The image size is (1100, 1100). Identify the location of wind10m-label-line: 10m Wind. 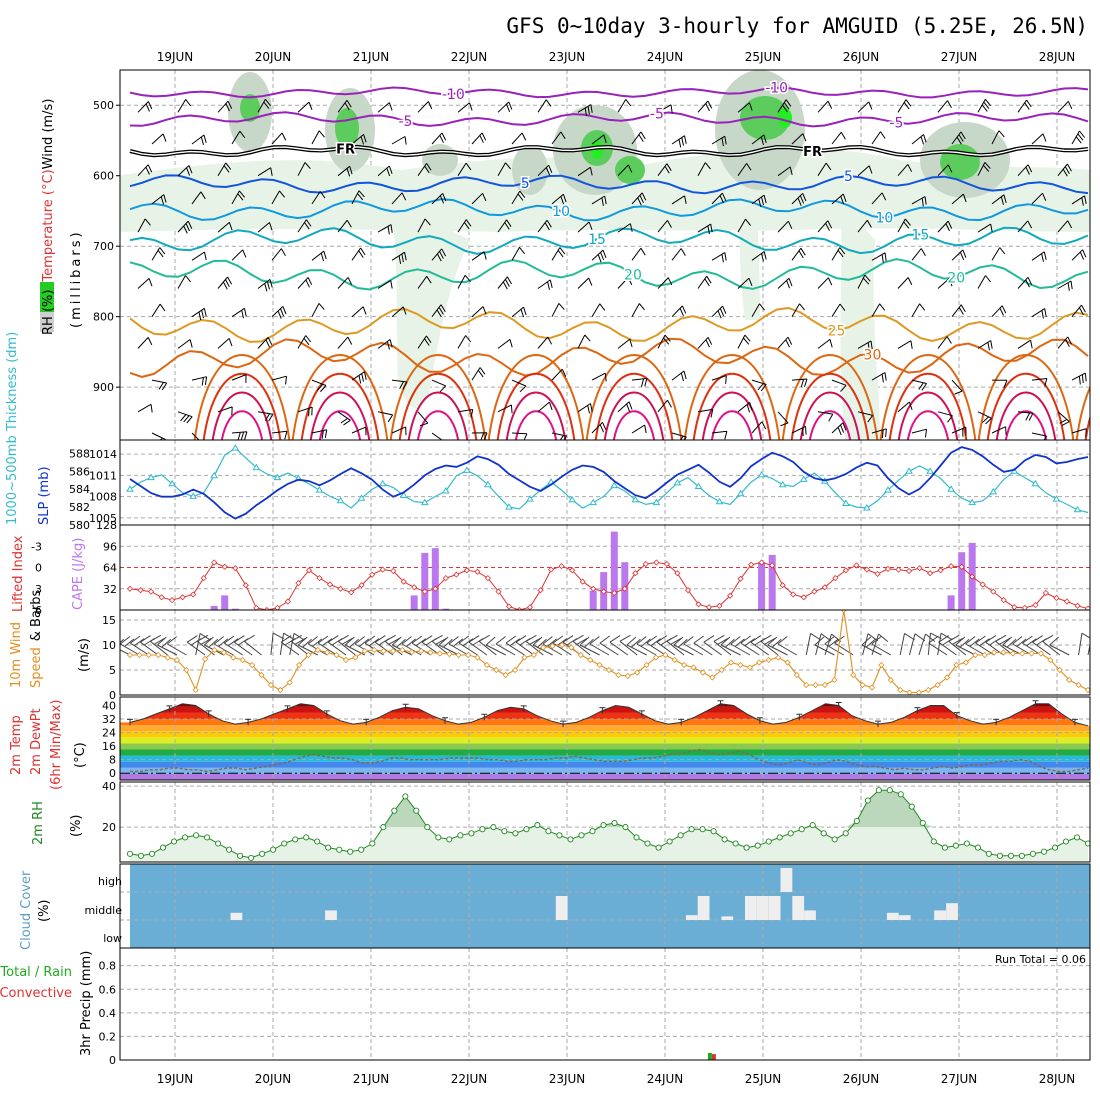
(16, 655).